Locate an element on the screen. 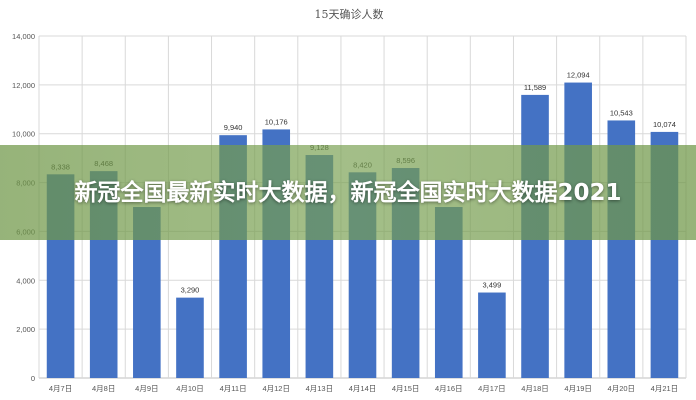 The image size is (696, 400). banner-headline: 新冠全国最新实时大数据，新冠全国实时大数据2021 is located at coordinates (348, 192).